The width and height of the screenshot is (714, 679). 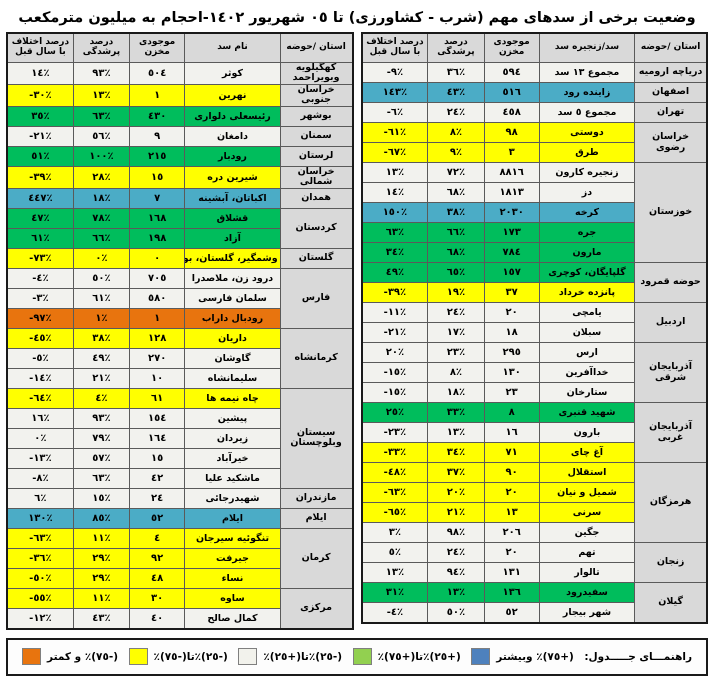 What do you see at coordinates (456, 212) in the screenshot?
I see `fill-percent-cell: ٣٨٪` at bounding box center [456, 212].